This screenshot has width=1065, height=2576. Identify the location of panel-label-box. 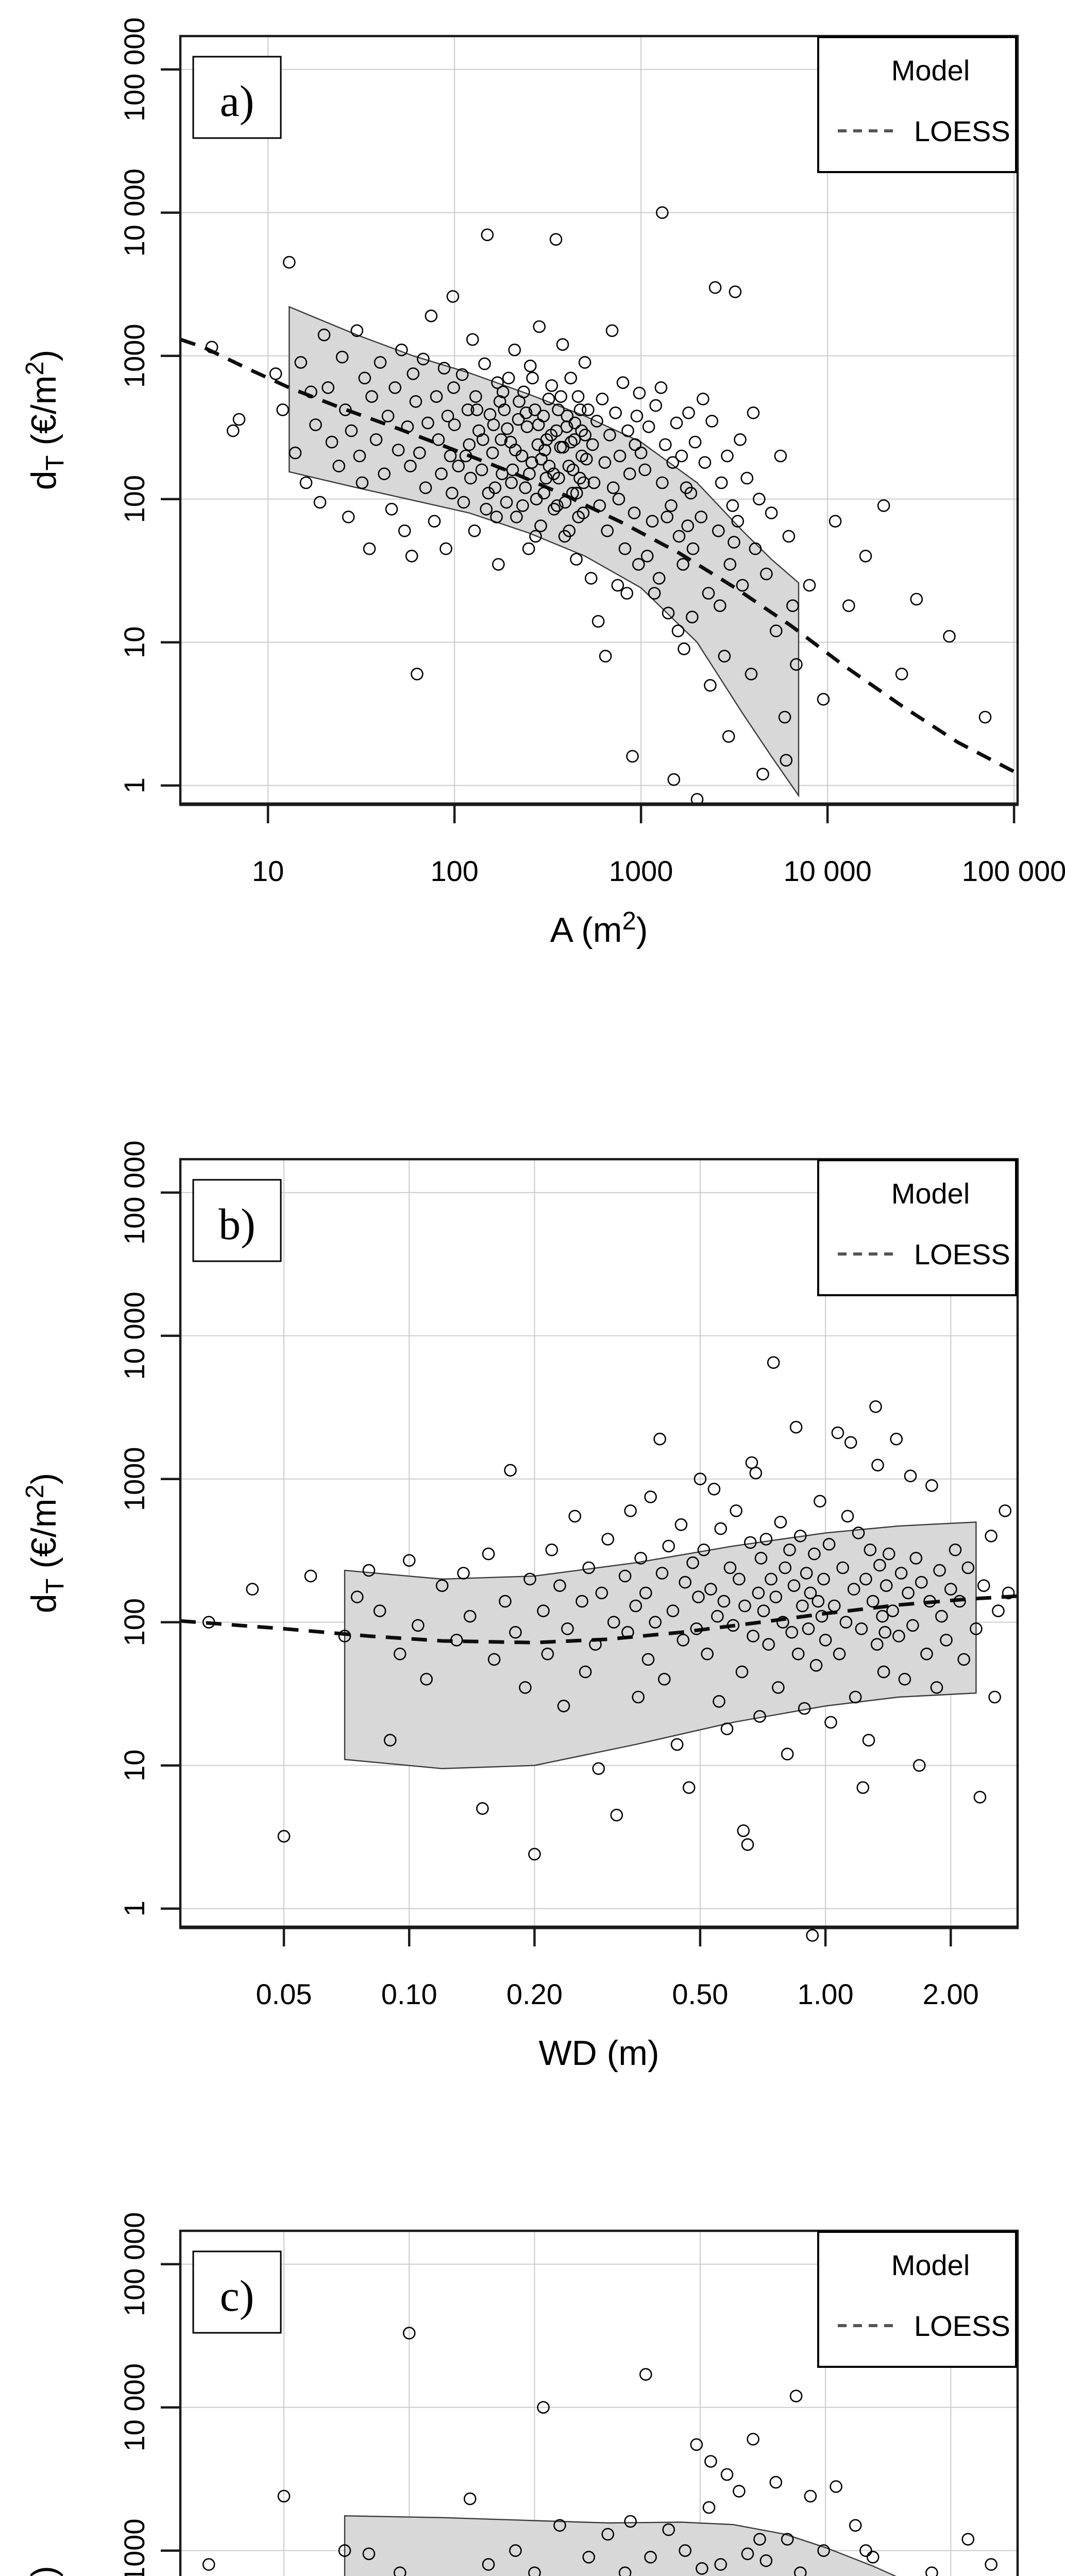
(237, 97).